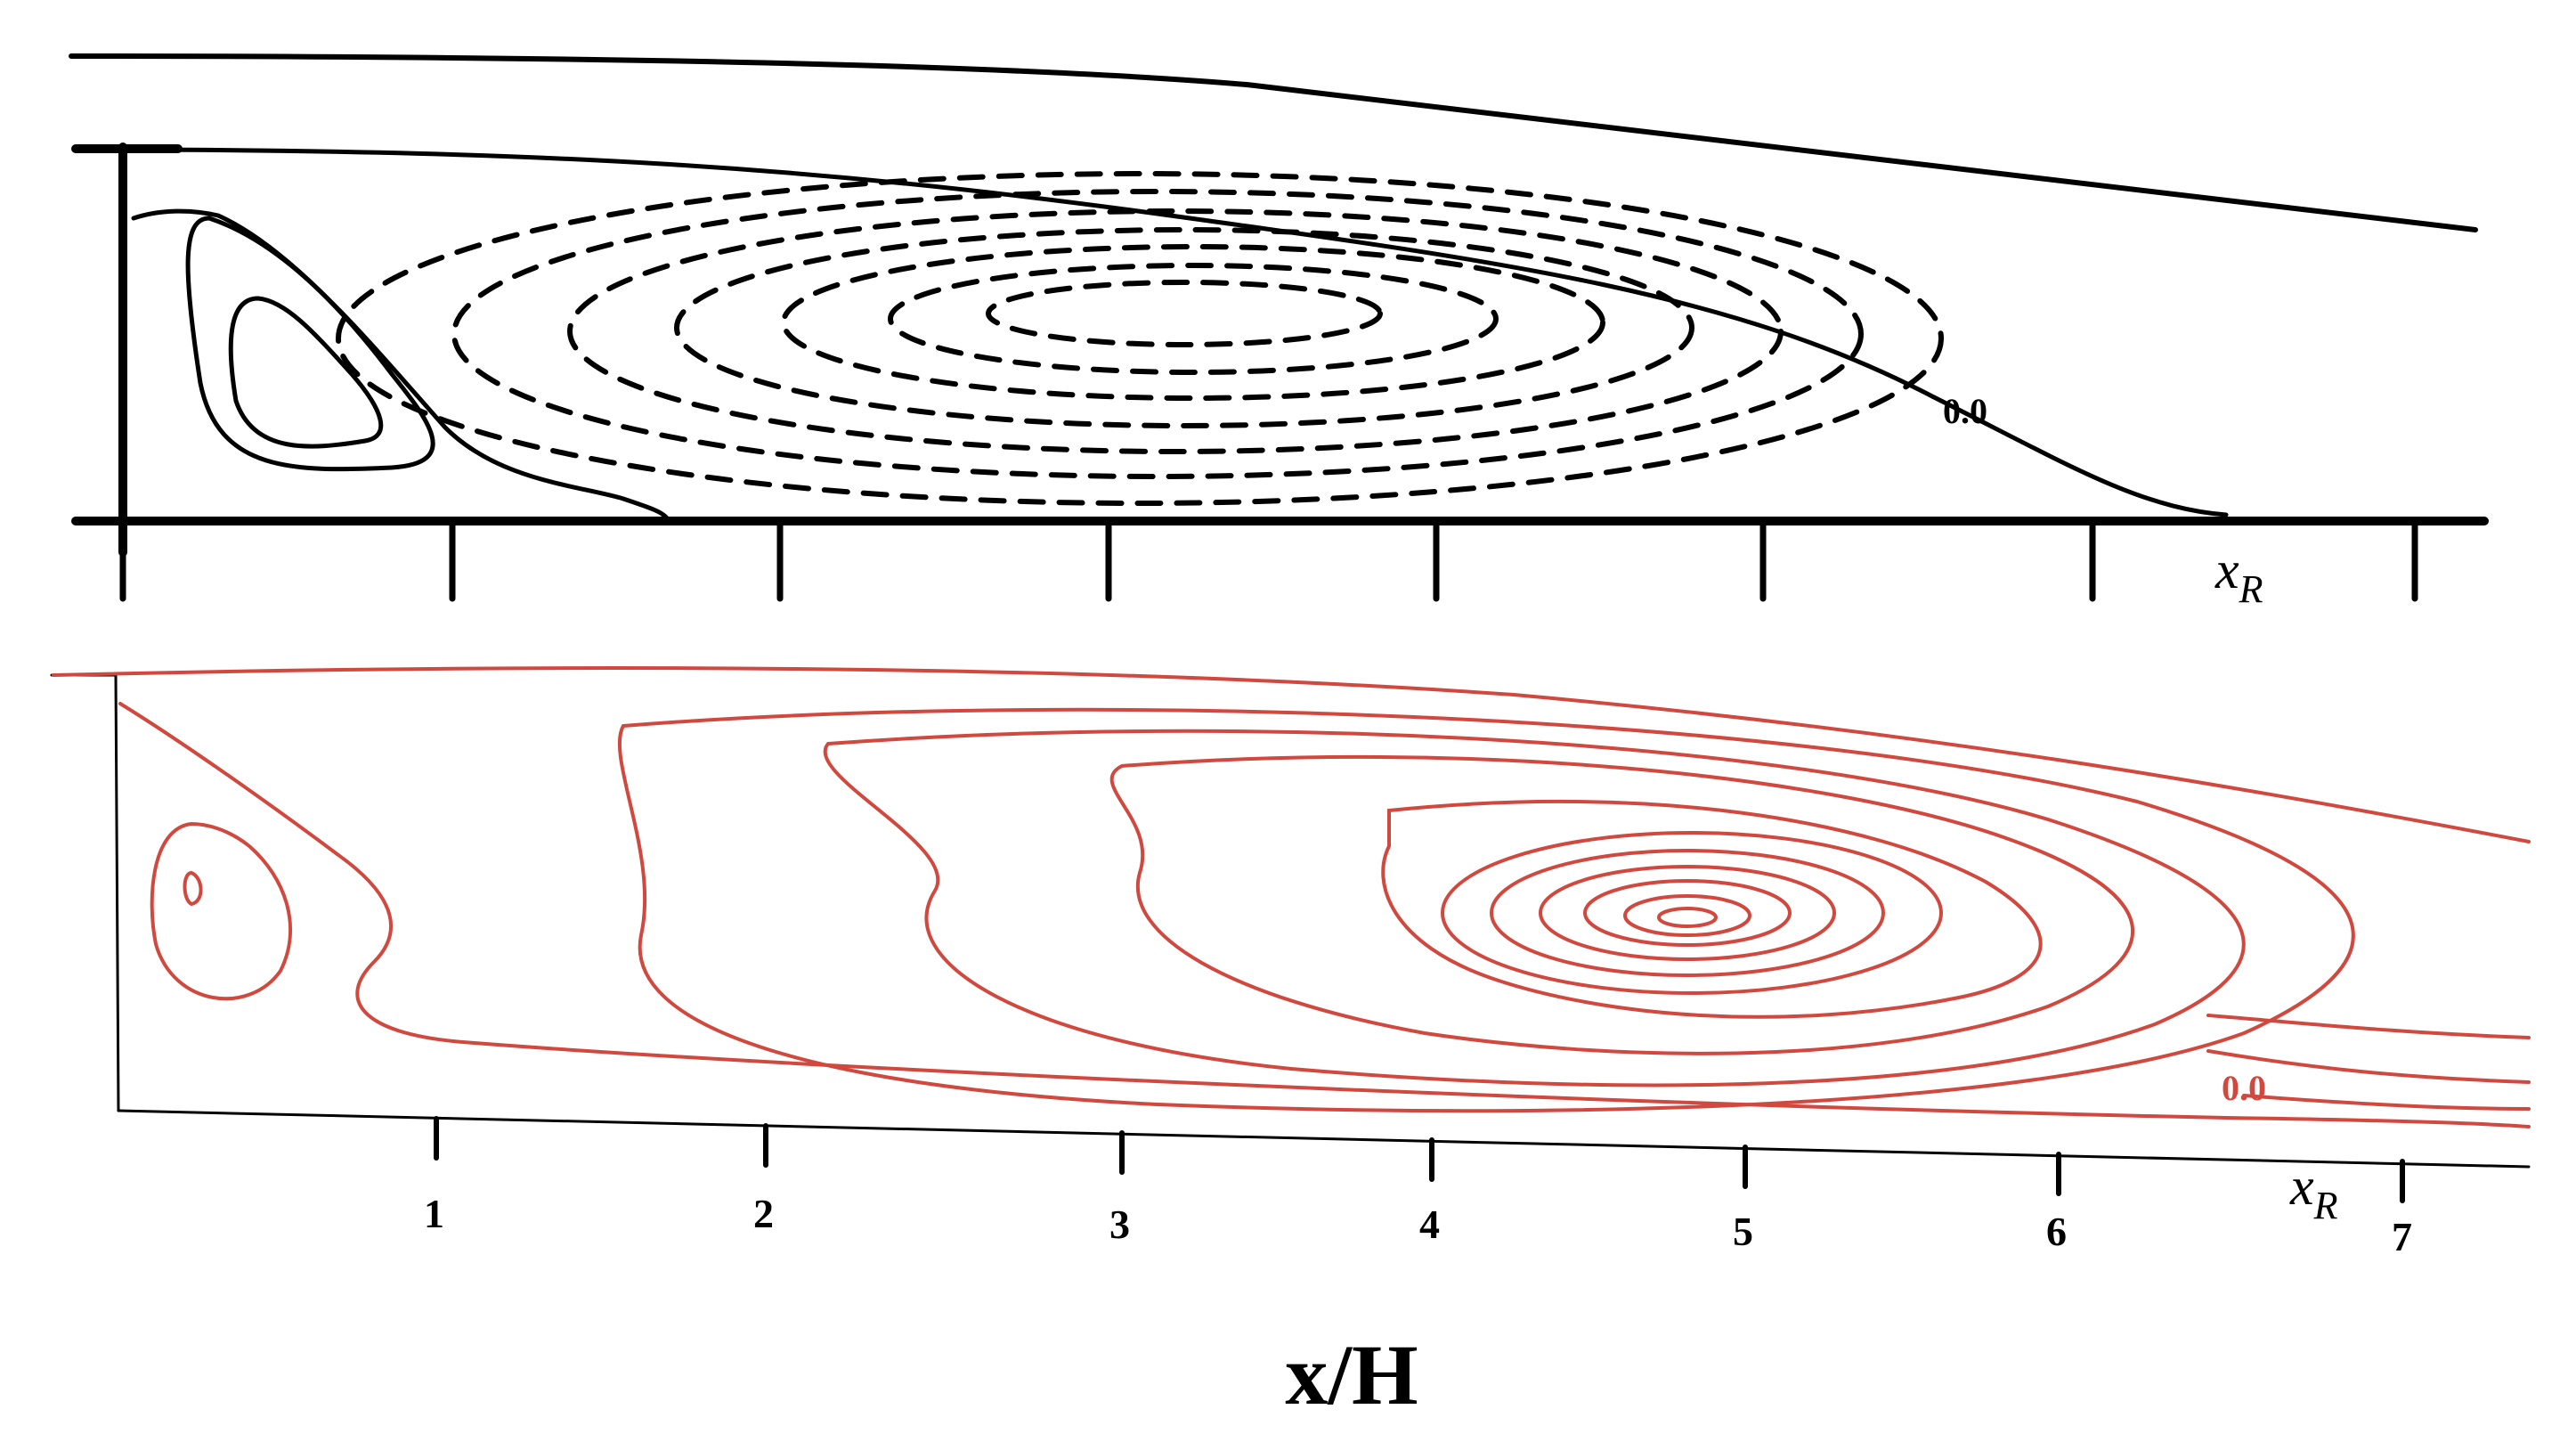  What do you see at coordinates (117, 892) in the screenshot?
I see `bottom-step-wall` at bounding box center [117, 892].